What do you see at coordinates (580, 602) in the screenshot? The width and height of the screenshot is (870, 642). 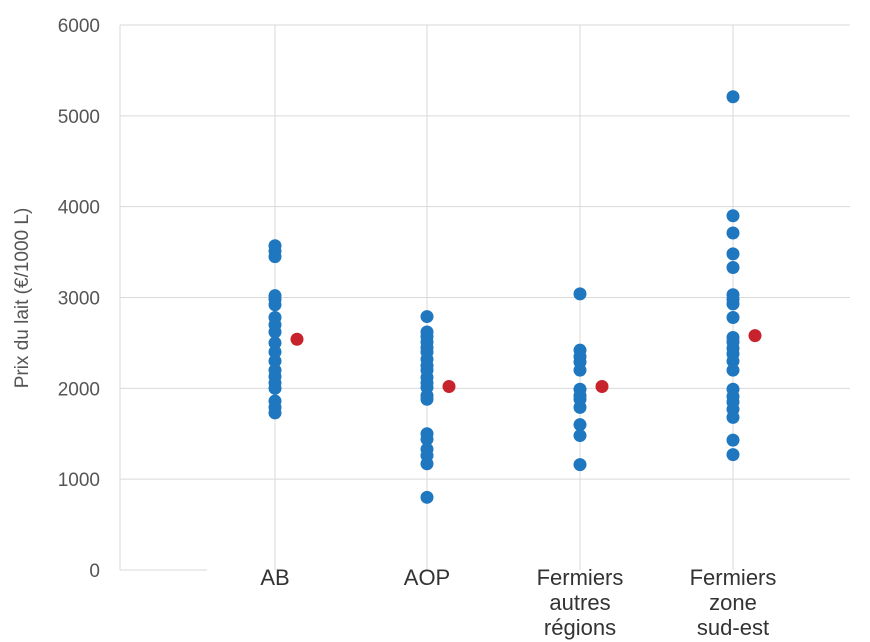 I see `x-category-label: Fermiers autres régions` at bounding box center [580, 602].